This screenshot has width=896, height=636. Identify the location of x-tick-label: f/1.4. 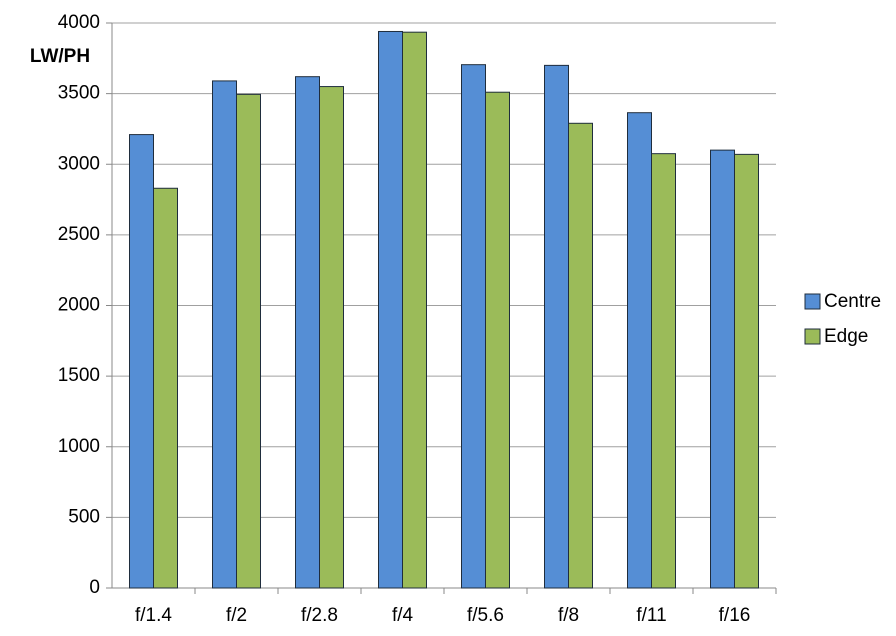
(153, 615).